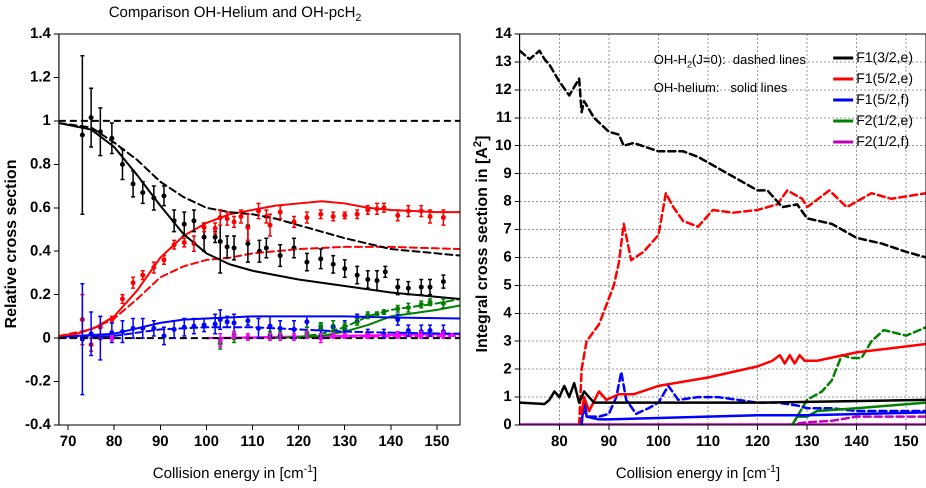 This screenshot has width=926, height=488. What do you see at coordinates (507, 173) in the screenshot?
I see `y-tick-label: 9` at bounding box center [507, 173].